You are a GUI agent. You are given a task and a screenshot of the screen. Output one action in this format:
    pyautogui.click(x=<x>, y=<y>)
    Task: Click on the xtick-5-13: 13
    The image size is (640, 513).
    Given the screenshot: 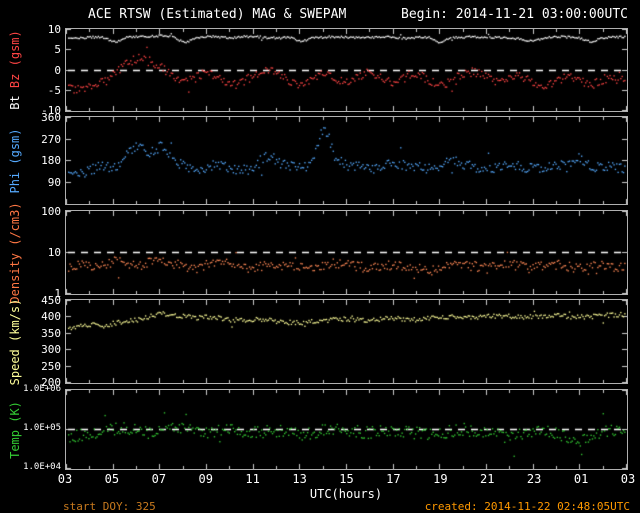 What is the action you would take?
    pyautogui.click(x=299, y=479)
    